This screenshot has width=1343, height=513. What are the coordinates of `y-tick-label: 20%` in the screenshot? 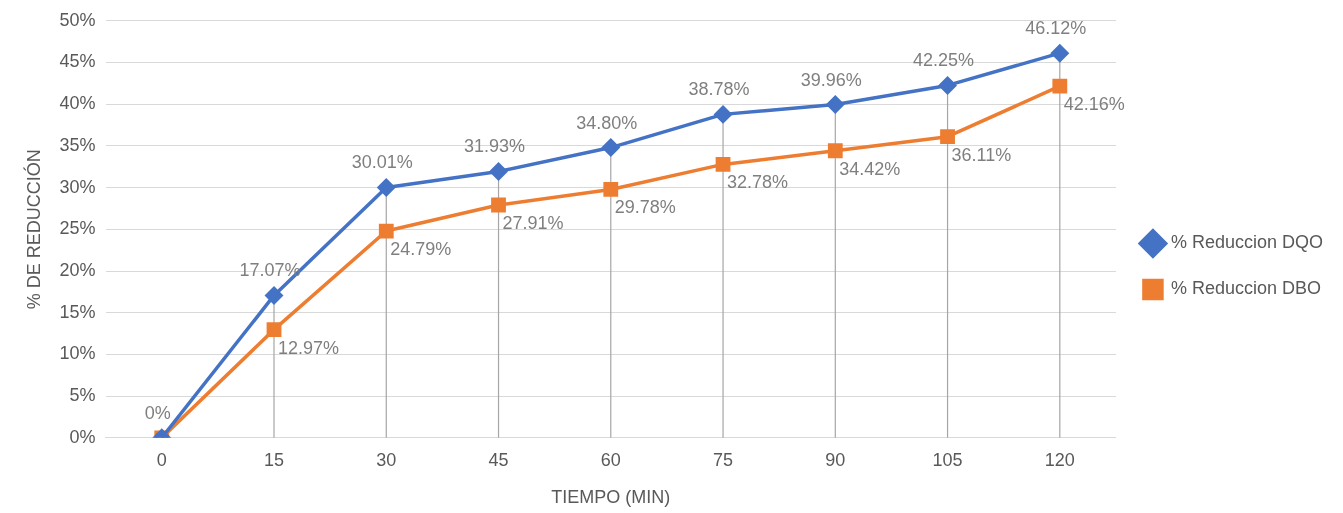 It's located at (77, 269).